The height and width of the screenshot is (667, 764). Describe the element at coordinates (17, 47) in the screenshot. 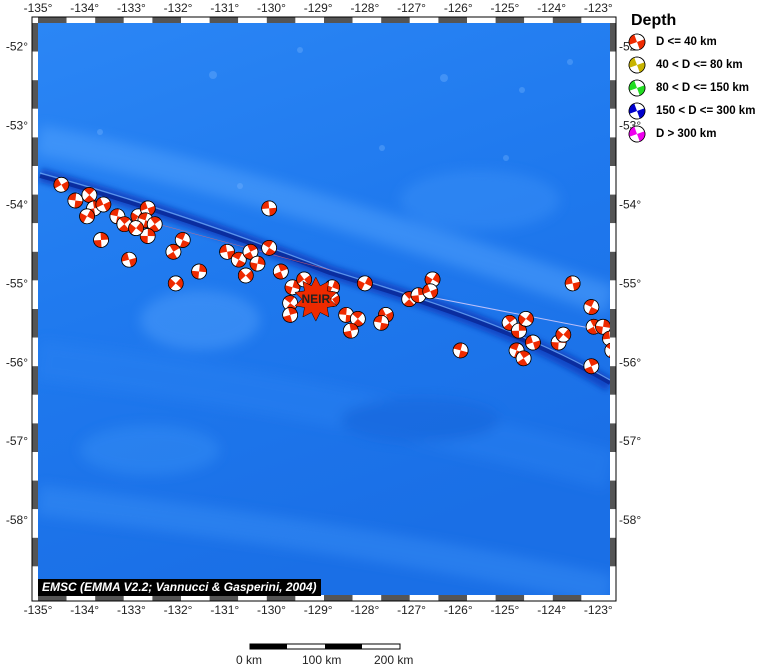

I see `lat-label: -52°` at that location.